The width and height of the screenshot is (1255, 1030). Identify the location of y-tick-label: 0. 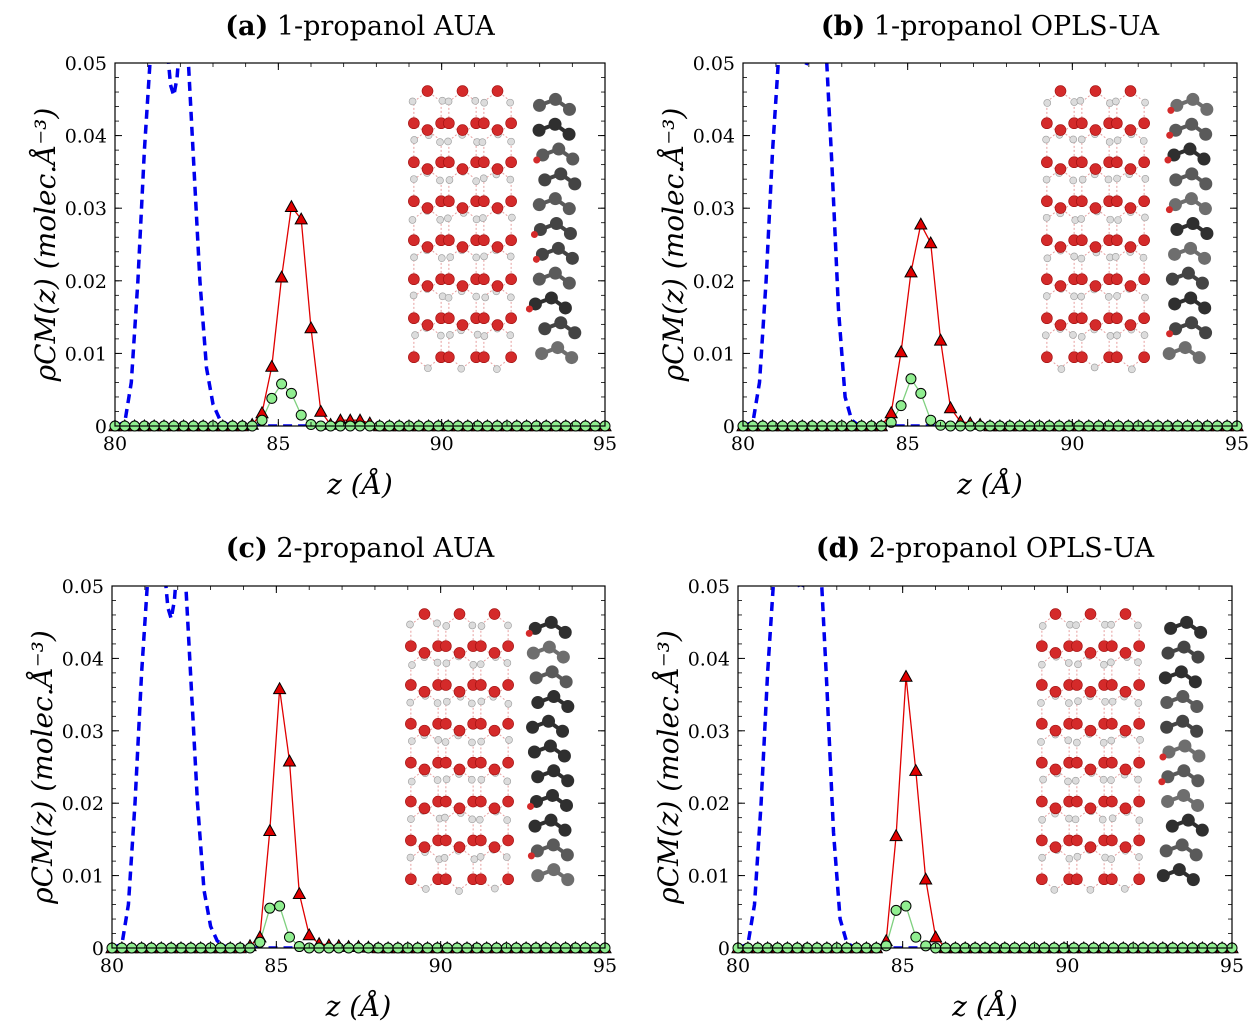
(724, 949).